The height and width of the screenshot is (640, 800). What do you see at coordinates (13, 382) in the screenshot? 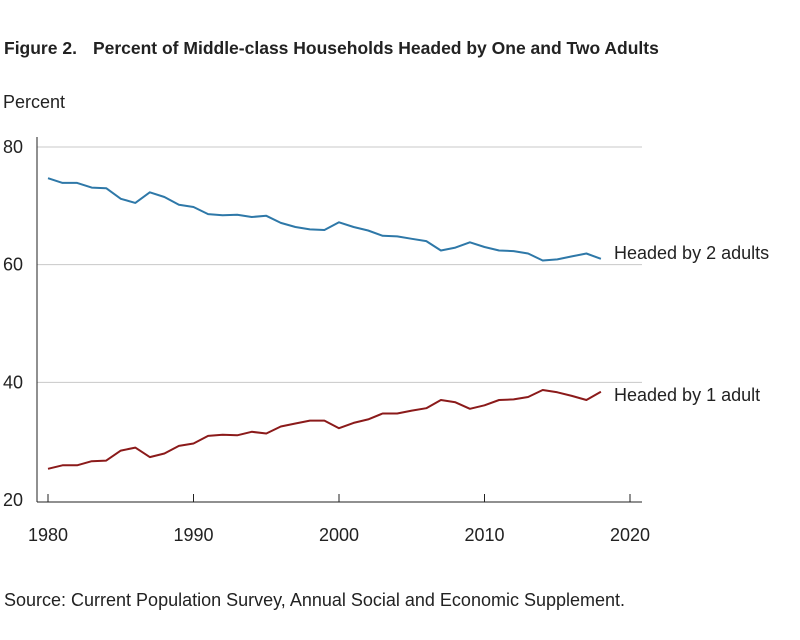
I see `y-tick-label-40: 40` at bounding box center [13, 382].